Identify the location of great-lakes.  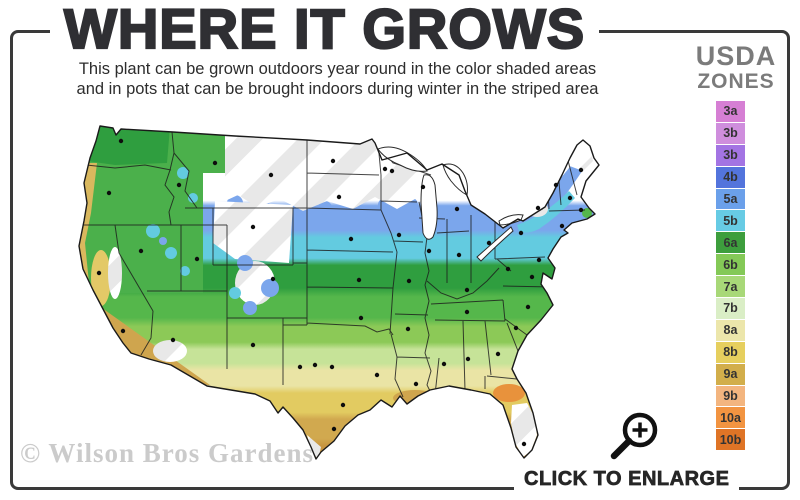
(450, 204).